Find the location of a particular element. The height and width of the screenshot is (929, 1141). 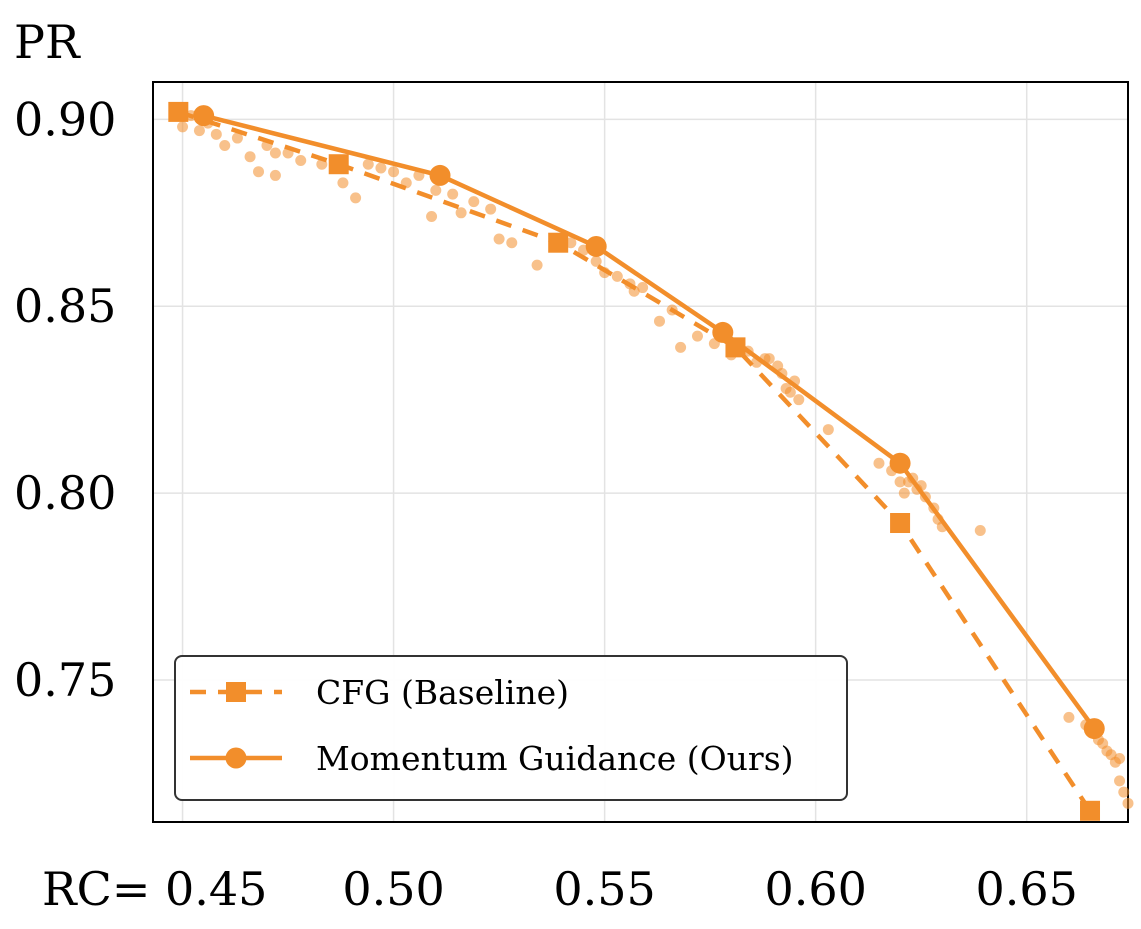

x-tick-label: 0.60 is located at coordinates (815, 889).